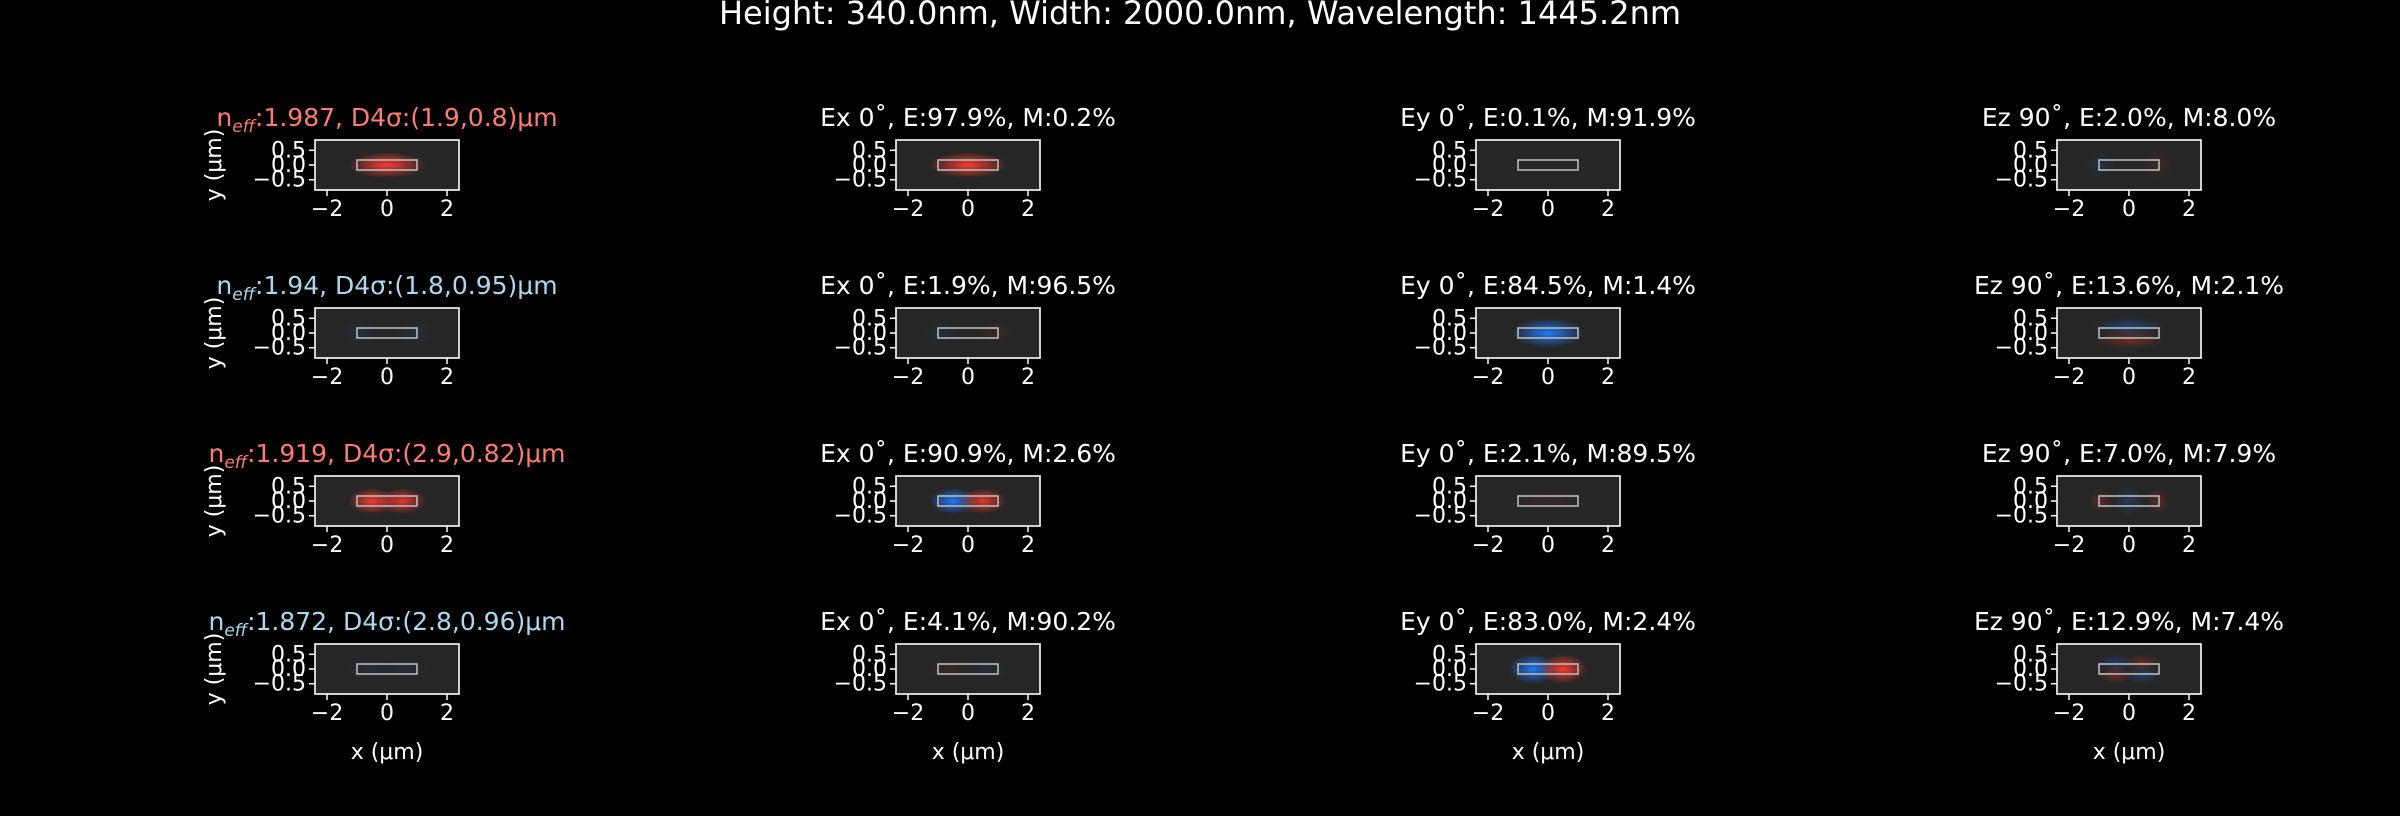 This screenshot has width=2400, height=816. Describe the element at coordinates (1548, 117) in the screenshot. I see `field-panel-title: Ey 0˚, E:0.1%, M:91.9%` at that location.